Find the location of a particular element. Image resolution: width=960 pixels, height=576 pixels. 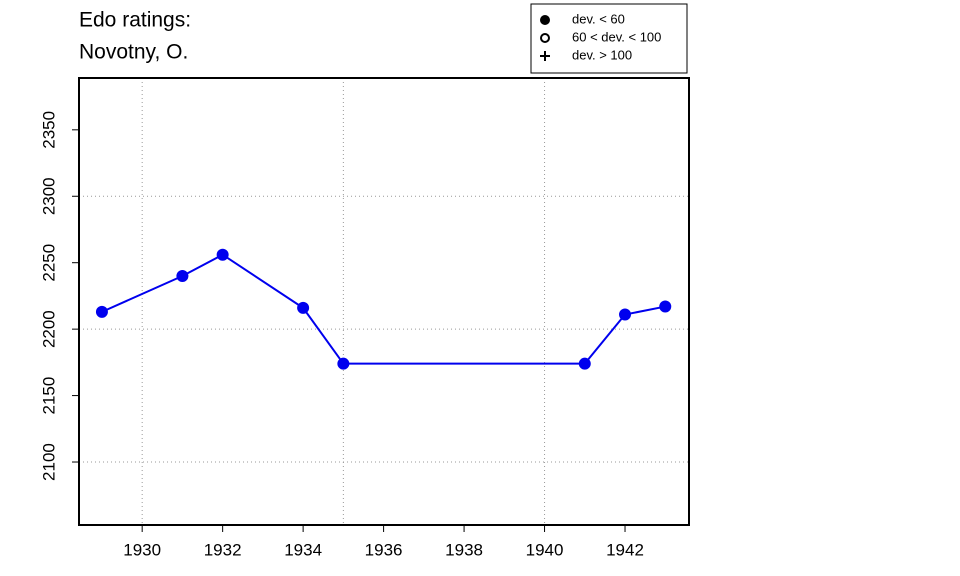

chart-title: Edo ratings: is located at coordinates (135, 20).